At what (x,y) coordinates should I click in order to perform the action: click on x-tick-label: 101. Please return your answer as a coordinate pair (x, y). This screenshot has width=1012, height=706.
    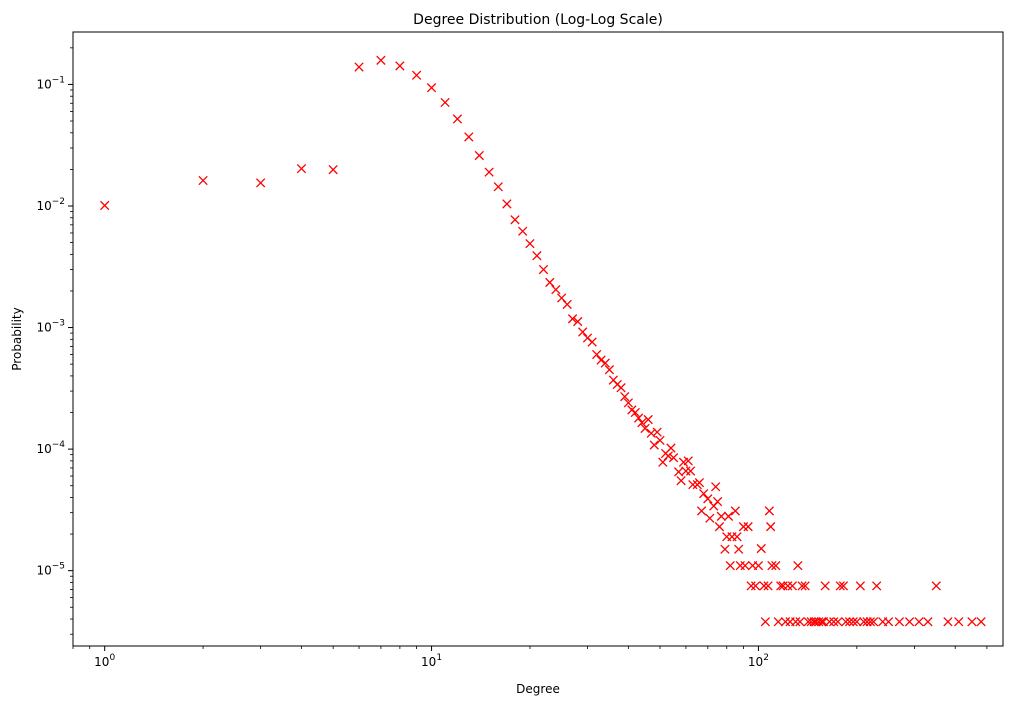
    Looking at the image, I should click on (431, 661).